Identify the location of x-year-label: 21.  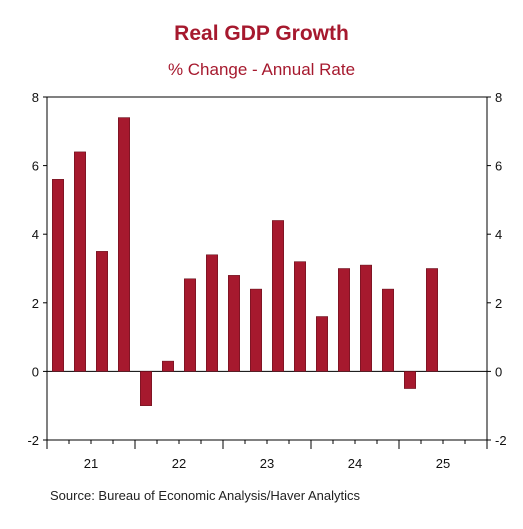
(91, 463).